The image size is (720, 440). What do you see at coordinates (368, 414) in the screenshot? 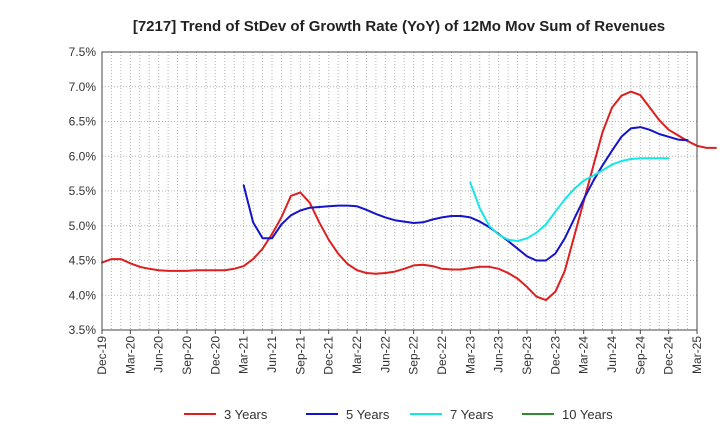
I see `legend-label-5-years: 5 Years` at bounding box center [368, 414].